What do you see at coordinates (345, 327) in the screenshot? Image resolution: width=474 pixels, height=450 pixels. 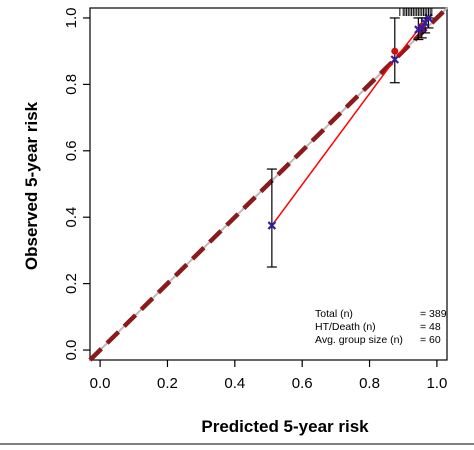 I see `stats-label: HT/Death (n)` at bounding box center [345, 327].